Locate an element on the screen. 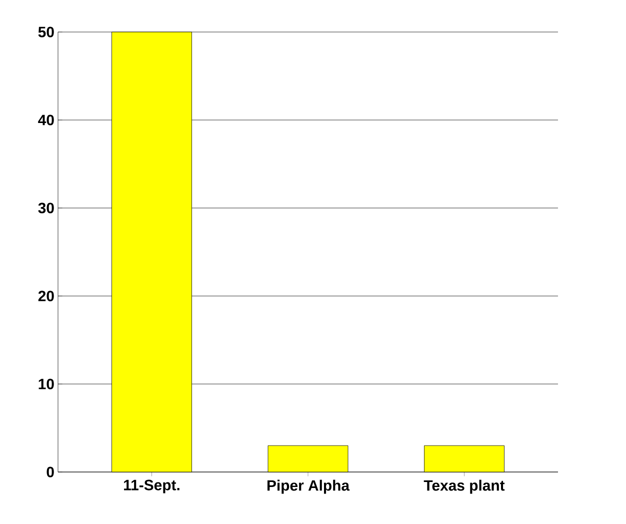  y-tick-label: 40 is located at coordinates (46, 120).